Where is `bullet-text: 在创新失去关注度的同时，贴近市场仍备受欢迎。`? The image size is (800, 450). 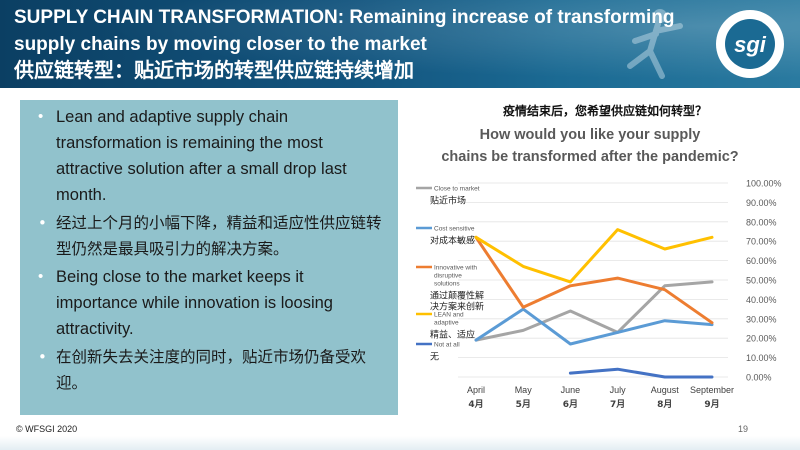 bullet-text: 在创新失去关注度的同时，贴近市场仍备受欢迎。 is located at coordinates (211, 370).